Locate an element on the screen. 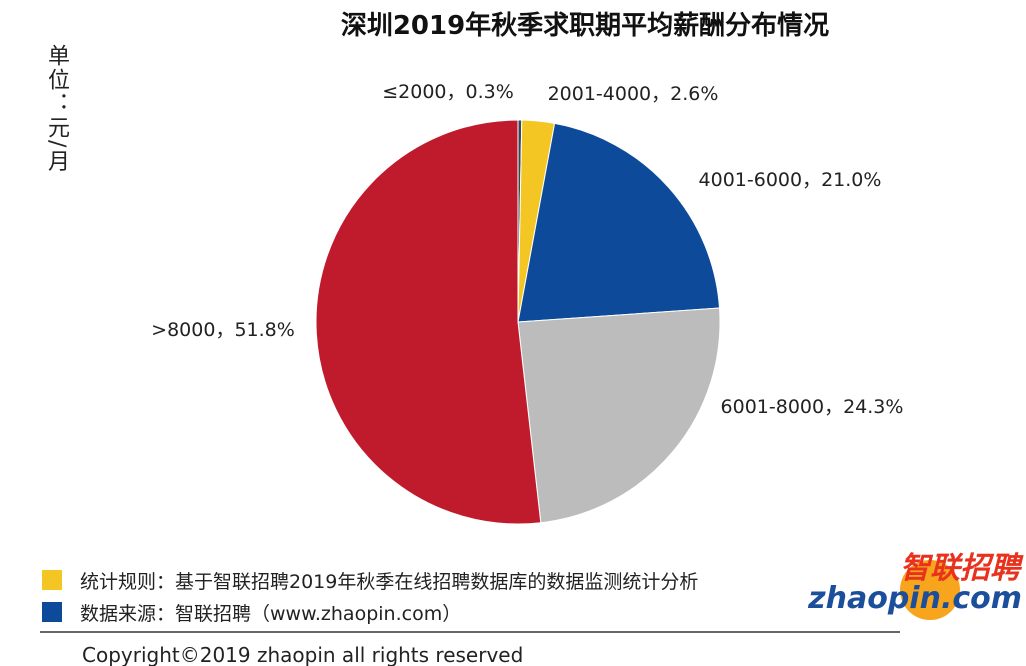  logo-domain: zhaopin.com is located at coordinates (914, 598).